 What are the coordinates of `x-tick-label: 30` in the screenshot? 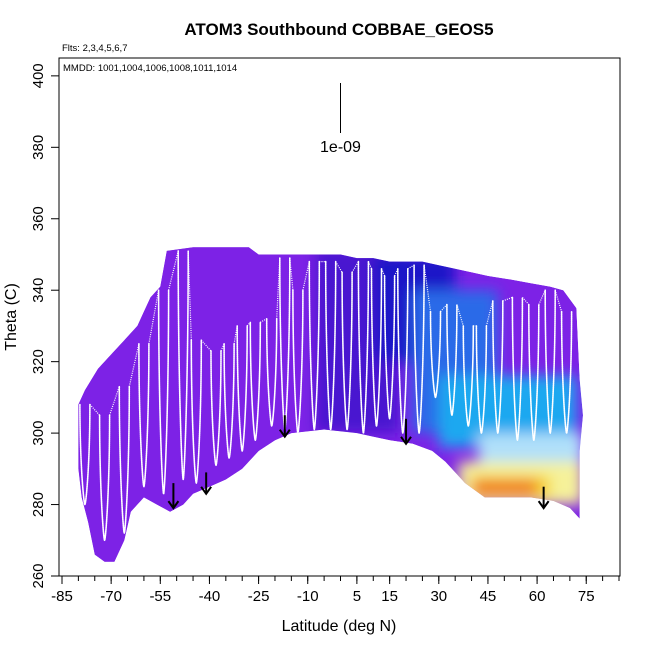 It's located at (438, 596).